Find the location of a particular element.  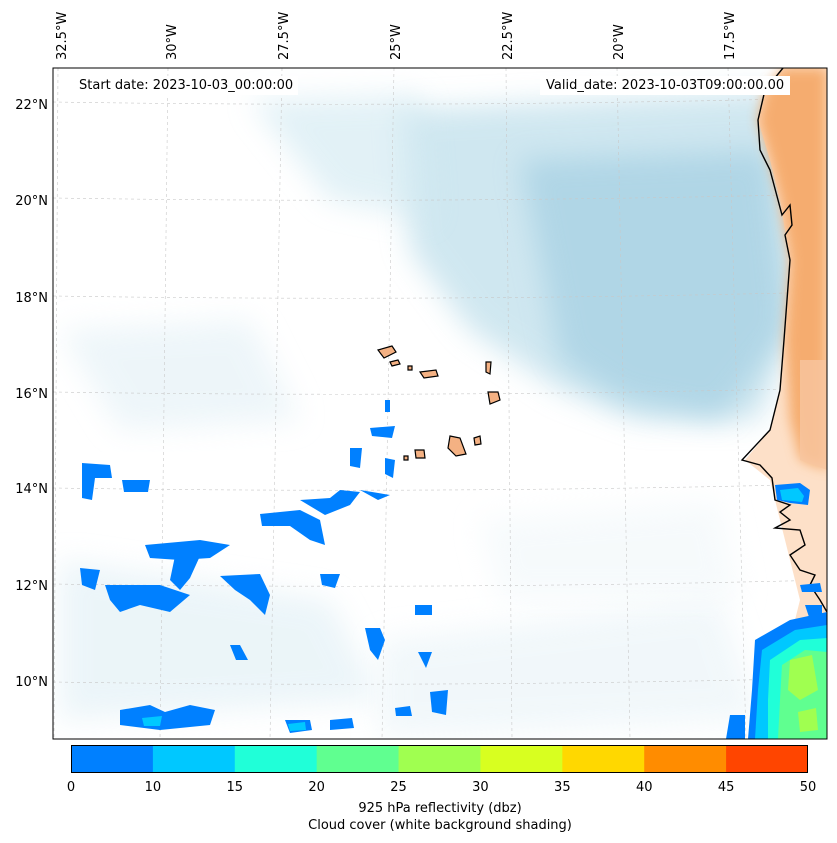

lat-label: 14°N is located at coordinates (31, 489).